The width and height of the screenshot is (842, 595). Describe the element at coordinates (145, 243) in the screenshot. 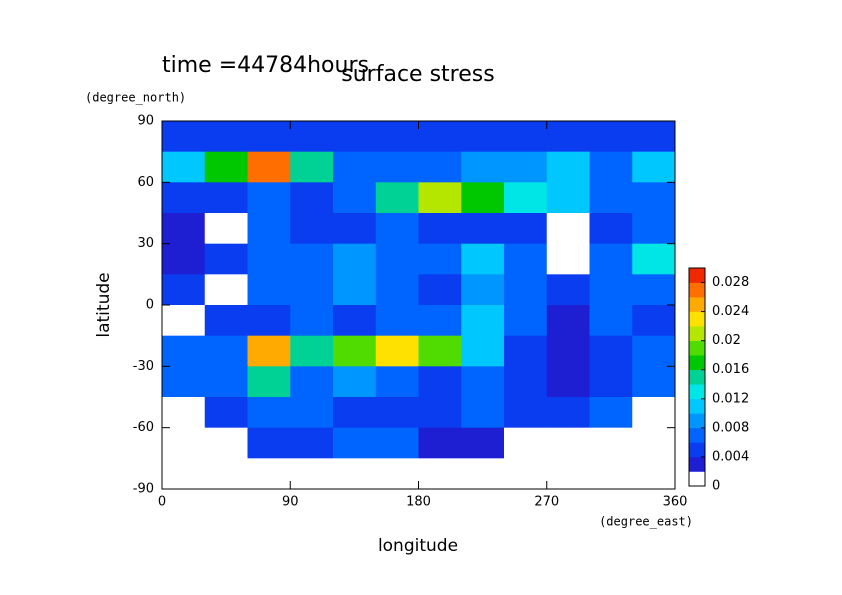

I see `y-tick-label: 30` at that location.